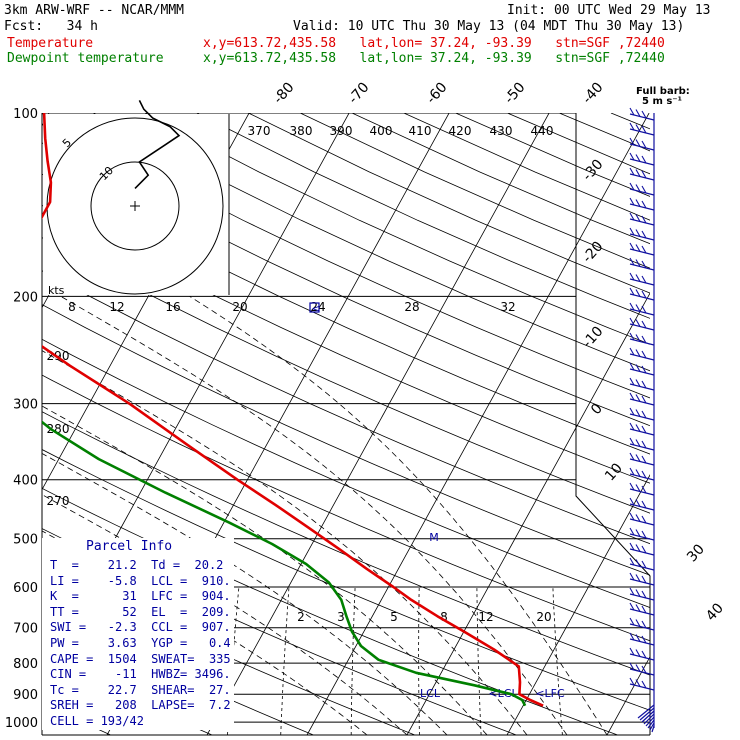 The height and width of the screenshot is (740, 740). I want to click on isotherm-label: -30, so click(592, 170).